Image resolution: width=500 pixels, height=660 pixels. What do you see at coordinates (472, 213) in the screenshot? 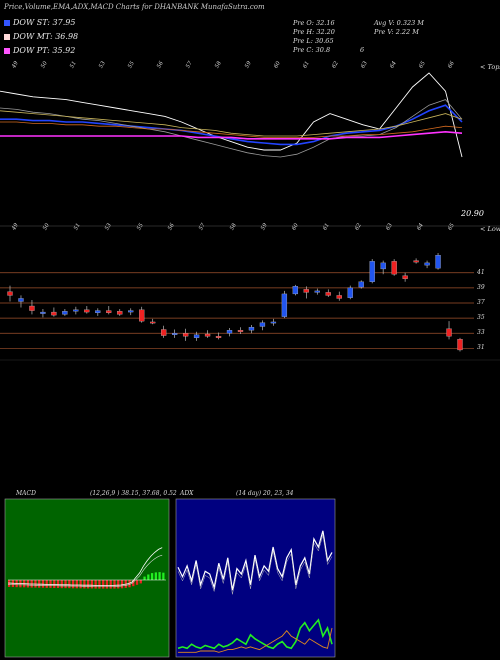
I see `last-price-label: 20.90` at bounding box center [472, 213].